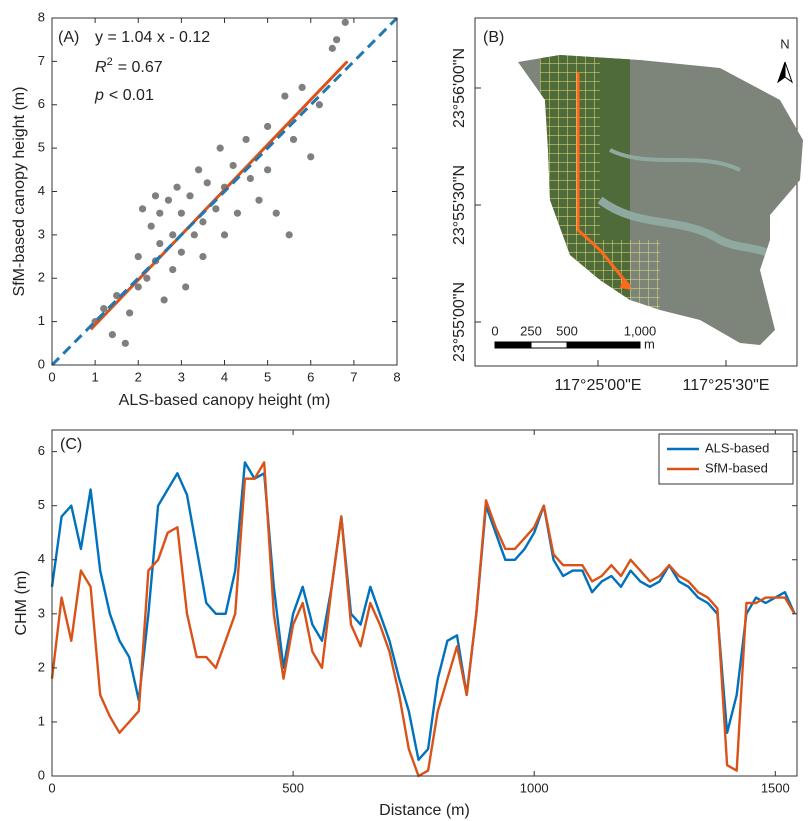  Describe the element at coordinates (140, 67) in the screenshot. I see `annotation-part: = 0.67` at that location.